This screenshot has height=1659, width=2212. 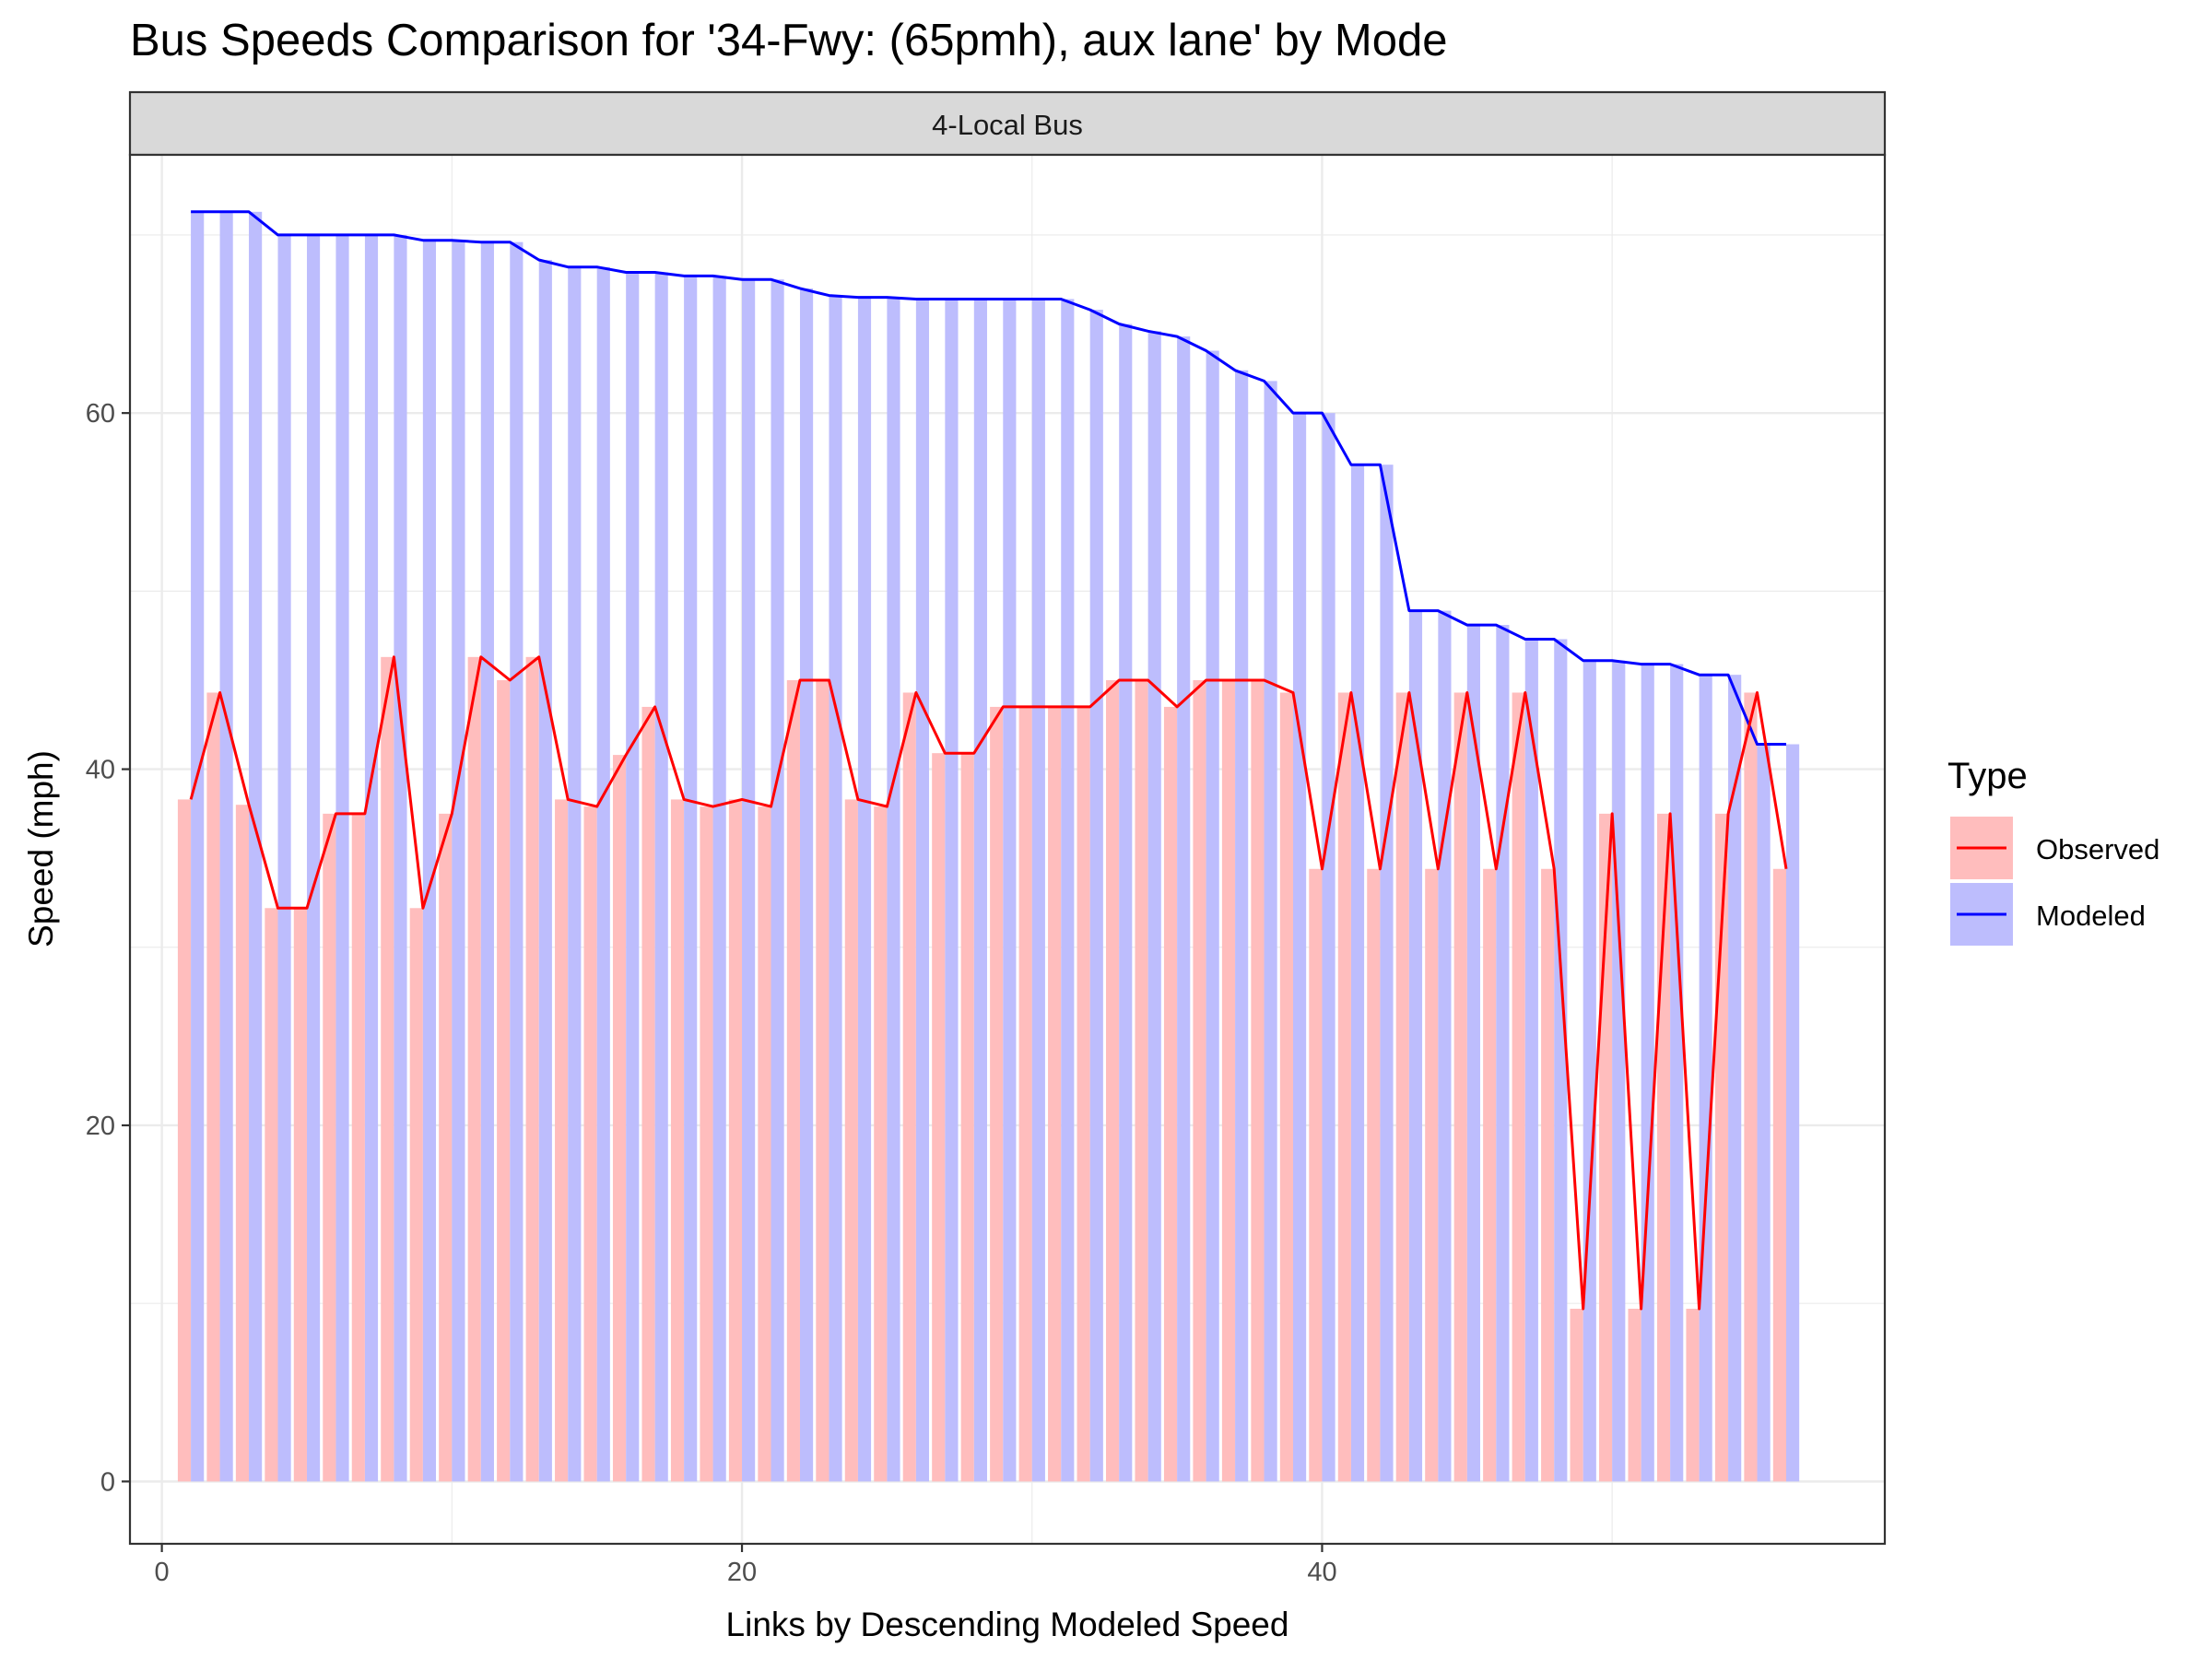 I want to click on legend-title: Type, so click(x=1987, y=776).